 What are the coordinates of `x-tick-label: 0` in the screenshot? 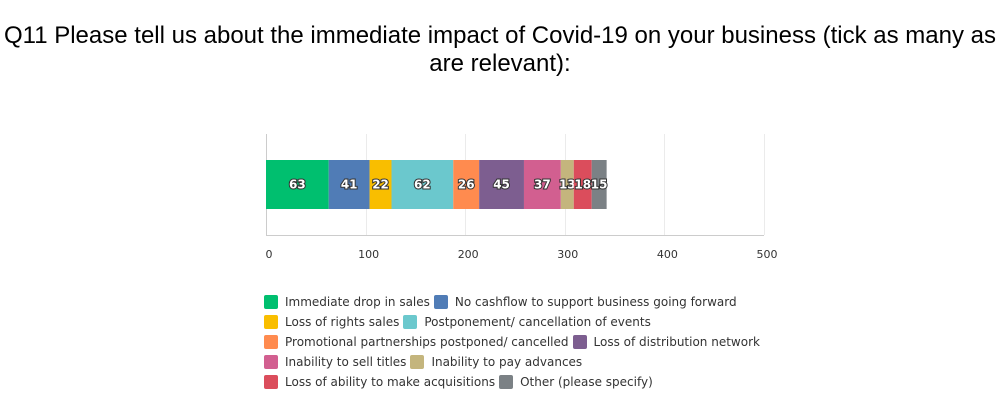 It's located at (269, 254).